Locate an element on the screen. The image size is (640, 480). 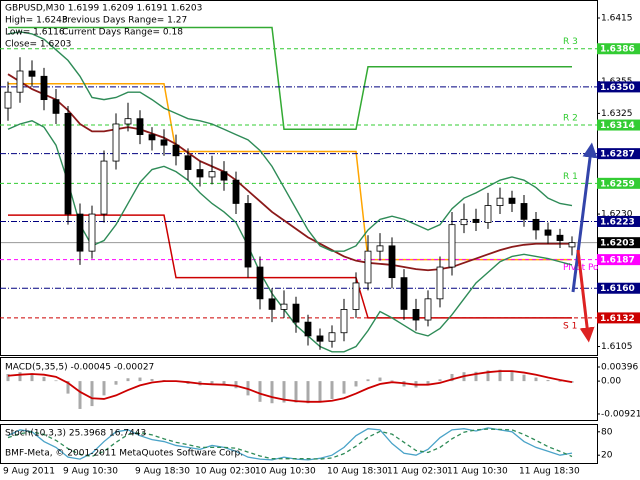
y-tick-label: 1.6415 is located at coordinates (617, 19).